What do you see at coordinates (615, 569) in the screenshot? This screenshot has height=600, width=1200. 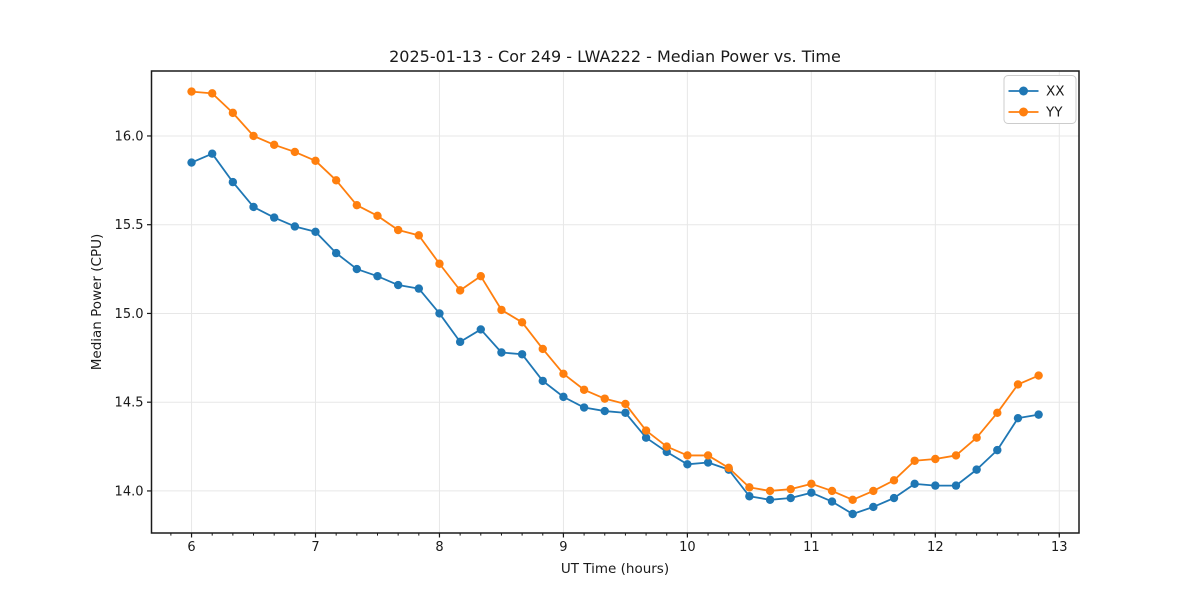 I see `x-axis-label: UT Time (hours)` at bounding box center [615, 569].